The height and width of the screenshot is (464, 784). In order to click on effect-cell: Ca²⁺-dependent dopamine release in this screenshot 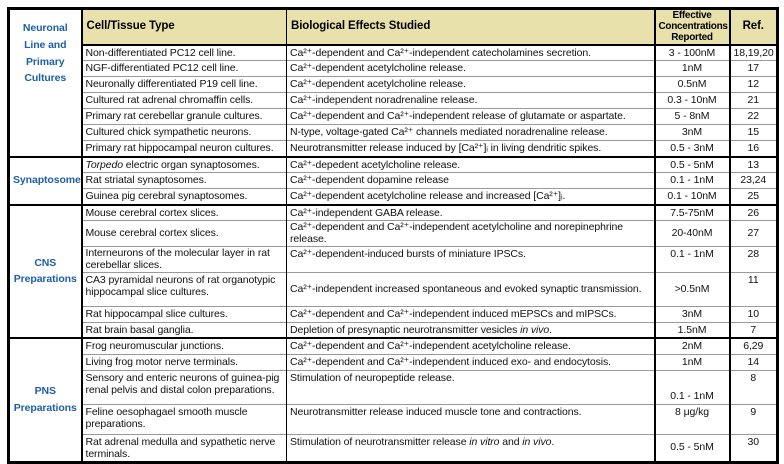, I will do `click(471, 180)`.